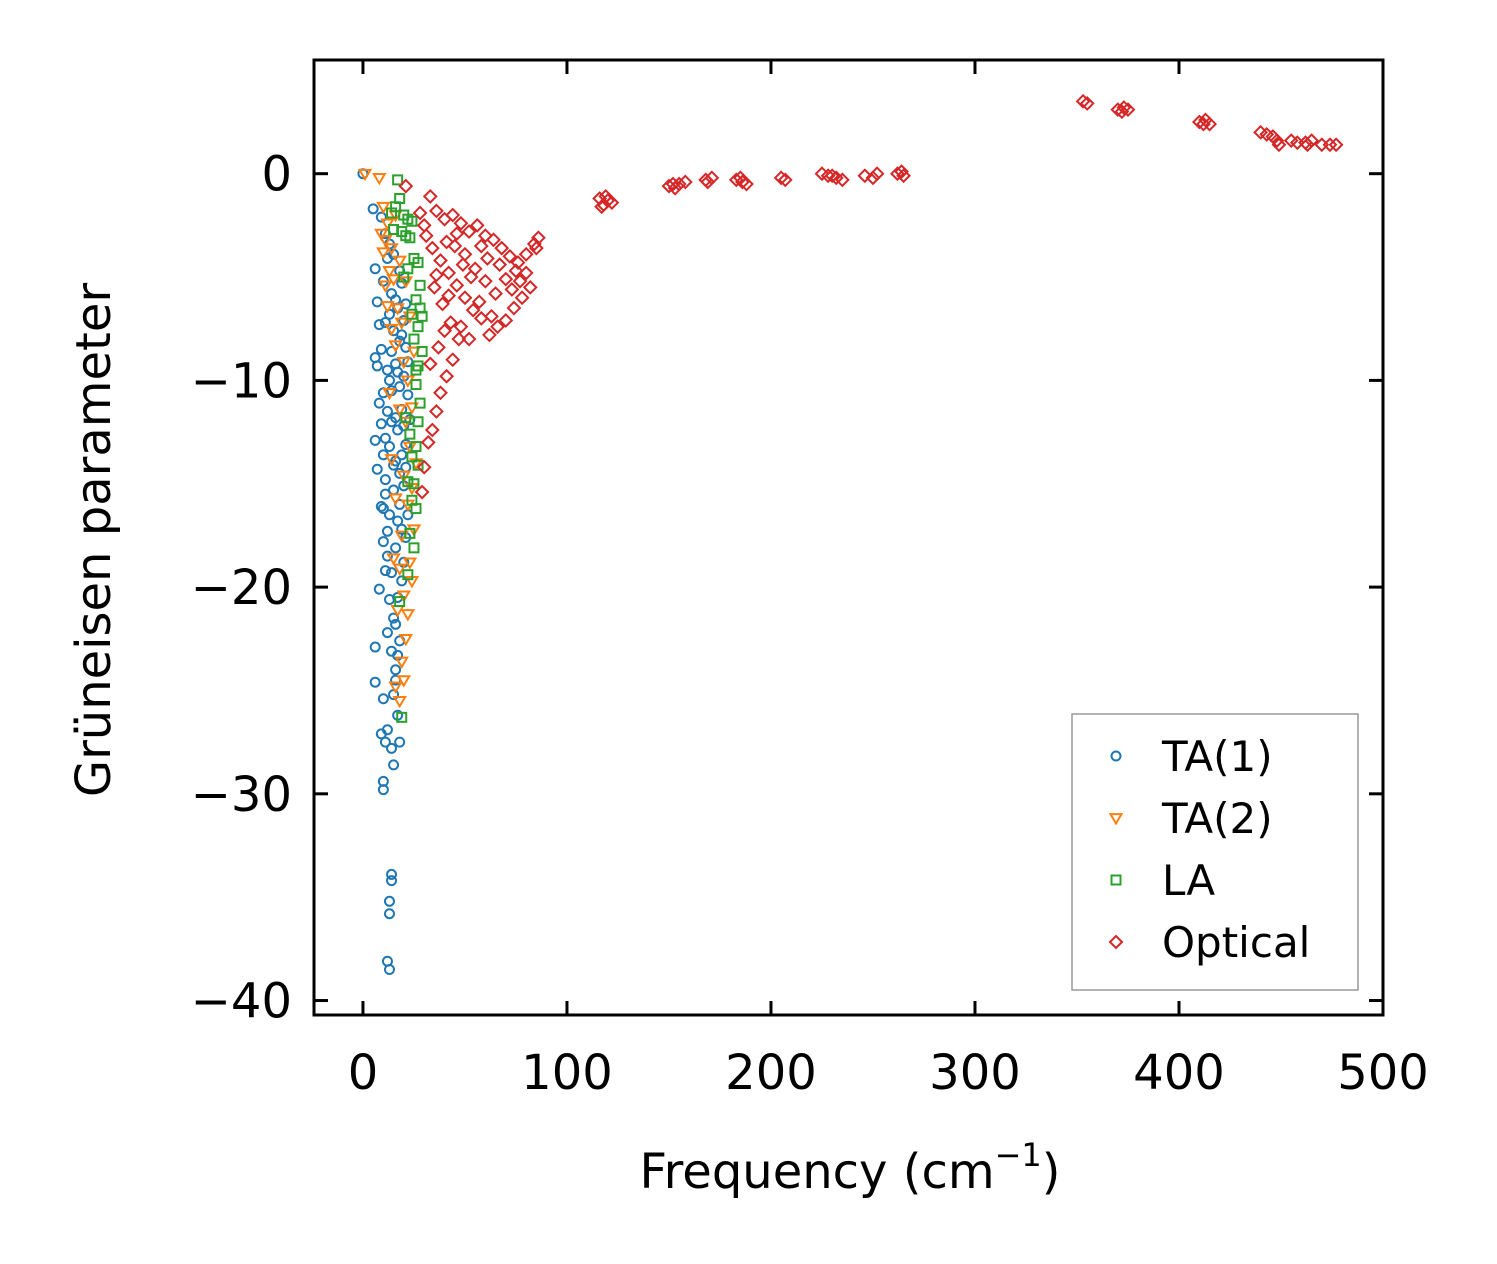 The width and height of the screenshot is (1497, 1264). I want to click on series-la, so click(407, 448).